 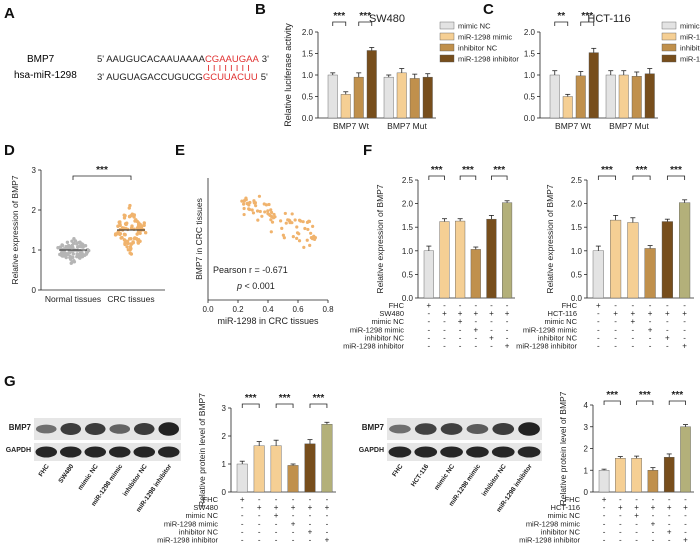 What do you see at coordinates (150, 77) in the screenshot?
I see `mirna-seq-prefix: 3' AUGUAGACCUGUCG` at bounding box center [150, 77].